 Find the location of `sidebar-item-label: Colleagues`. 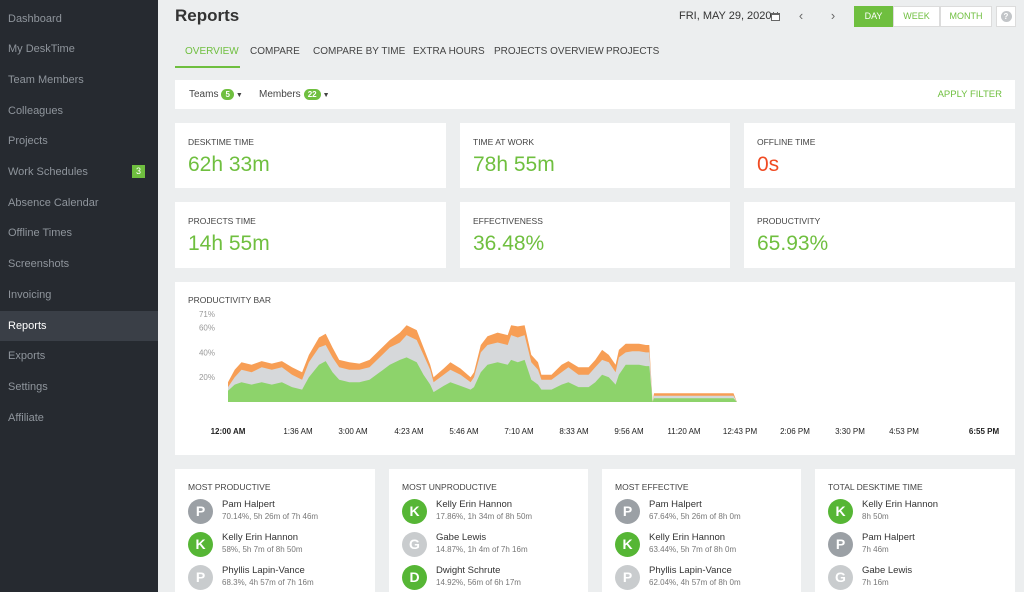

sidebar-item-label: Colleagues is located at coordinates (36, 111).